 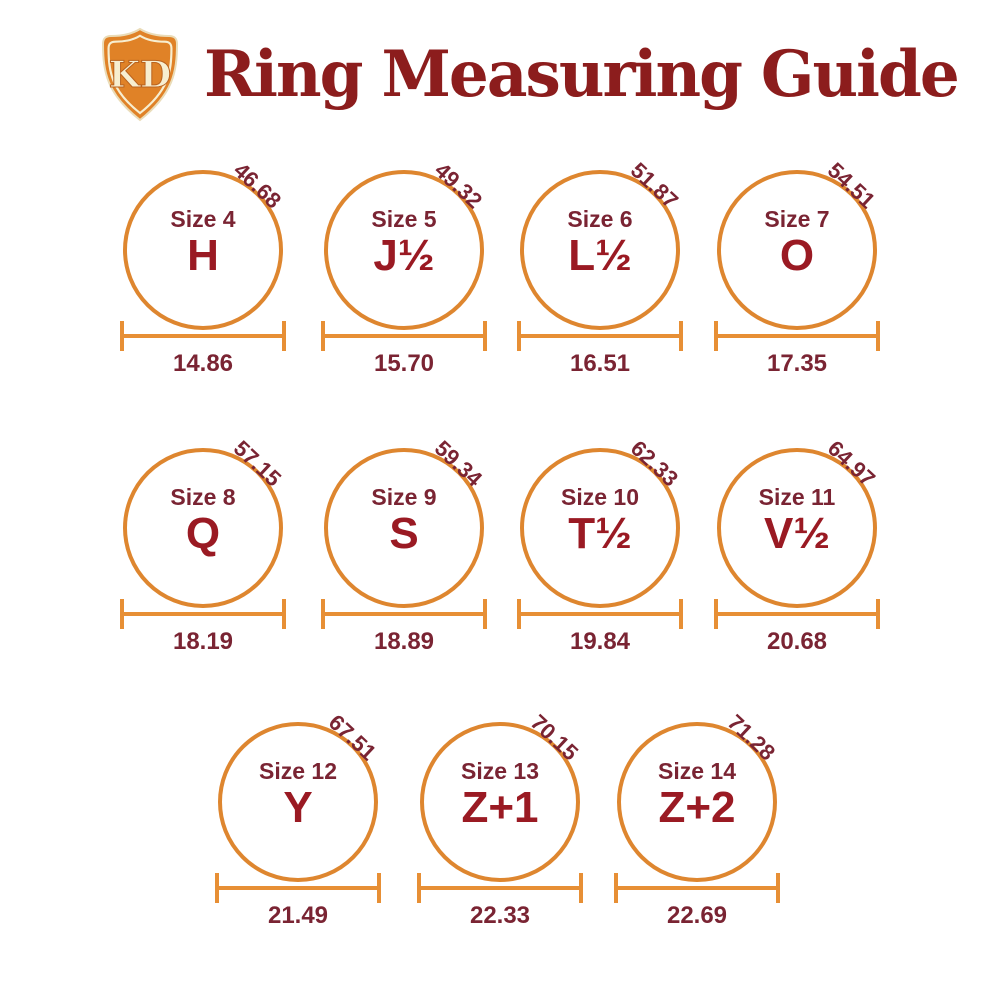 I want to click on ring-diagram-size-14: 71.28 Size 14 Z+2 22.69, so click(x=697, y=830).